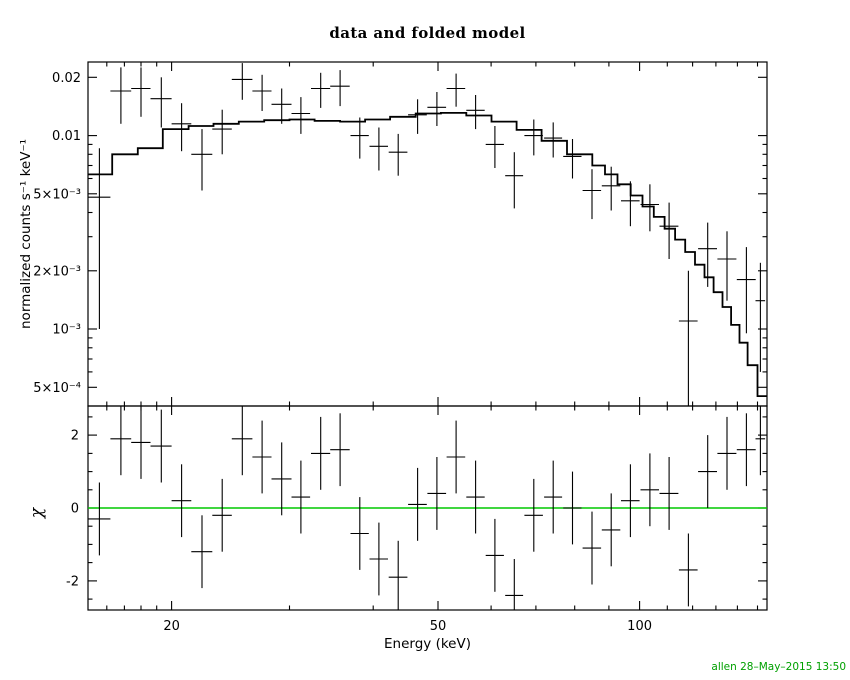 The image size is (850, 680). What do you see at coordinates (66, 330) in the screenshot?
I see `y-tick-label: 10⁻³` at bounding box center [66, 330].